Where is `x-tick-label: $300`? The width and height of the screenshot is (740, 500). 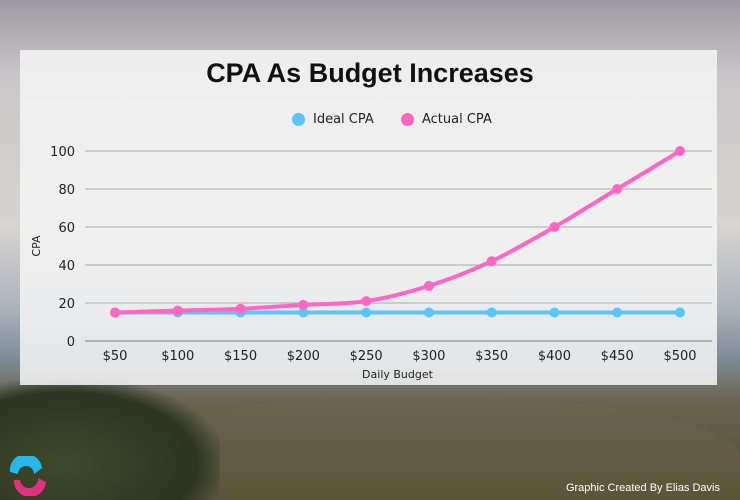
x-tick-label: $300 is located at coordinates (428, 356).